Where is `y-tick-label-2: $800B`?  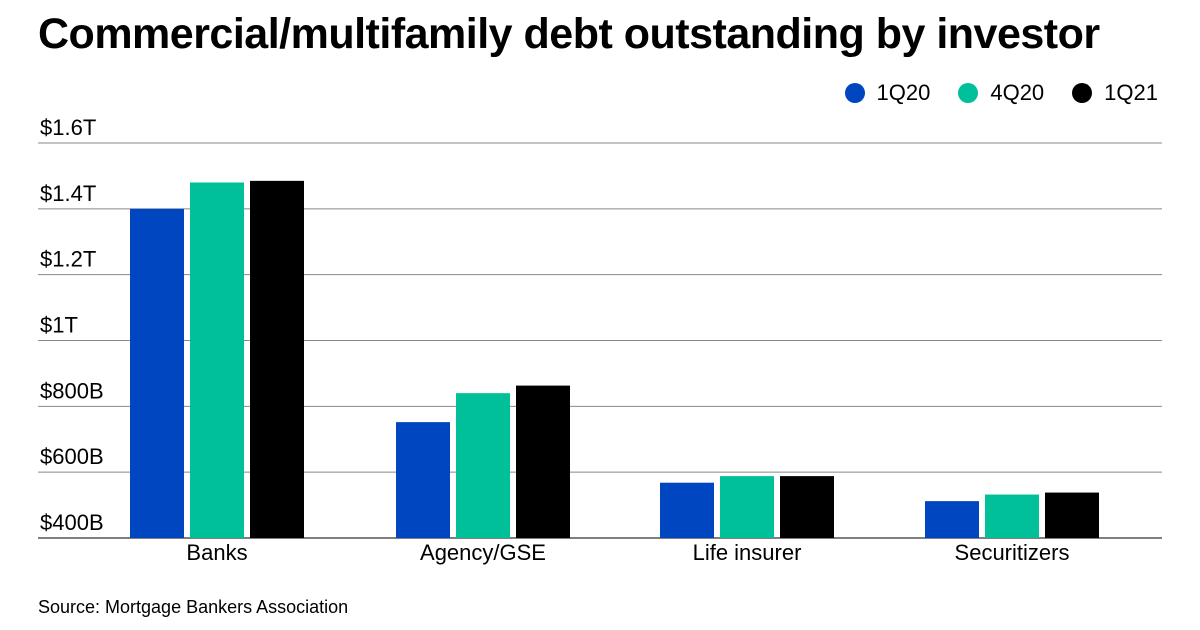
y-tick-label-2: $800B is located at coordinates (72, 390).